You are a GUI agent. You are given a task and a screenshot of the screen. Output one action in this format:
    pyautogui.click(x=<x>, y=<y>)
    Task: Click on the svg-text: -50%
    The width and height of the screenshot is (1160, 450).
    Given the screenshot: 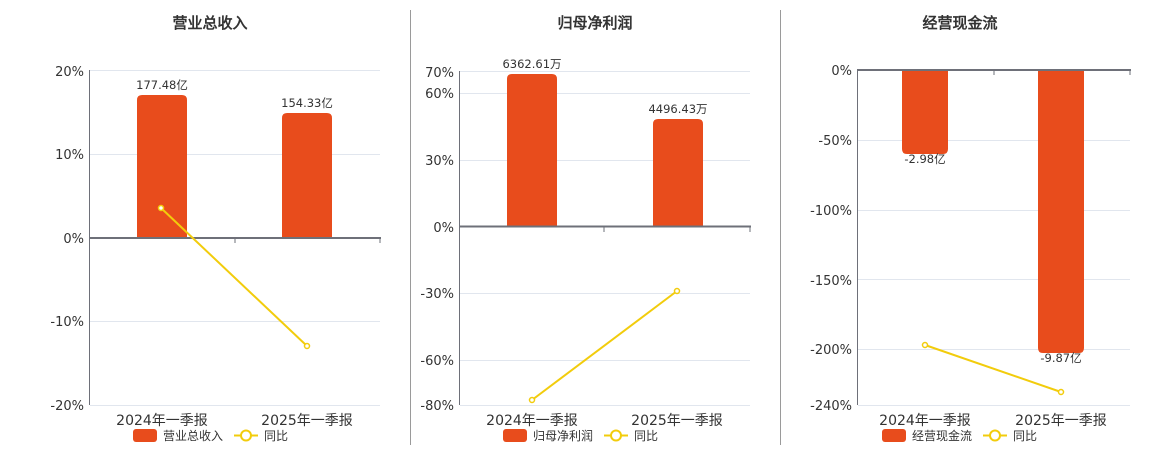 What is the action you would take?
    pyautogui.click(x=835, y=141)
    